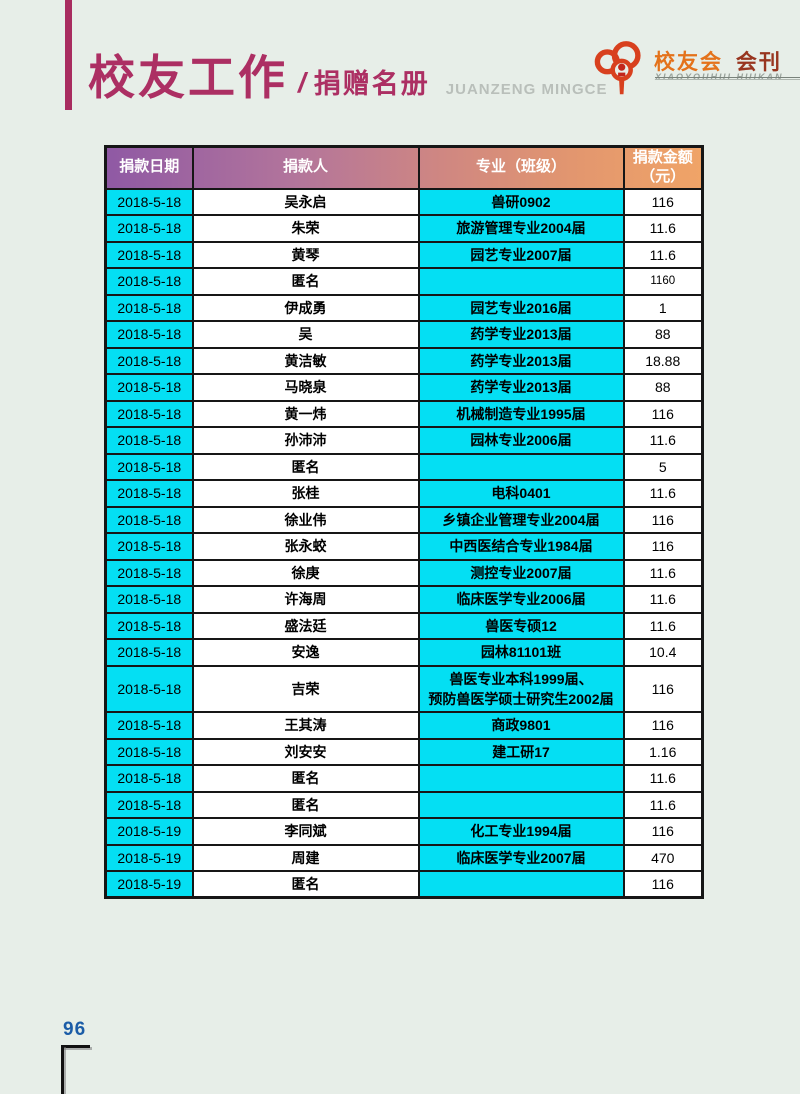 The height and width of the screenshot is (1094, 800). I want to click on journal-title-secondary: 会刊, so click(758, 62).